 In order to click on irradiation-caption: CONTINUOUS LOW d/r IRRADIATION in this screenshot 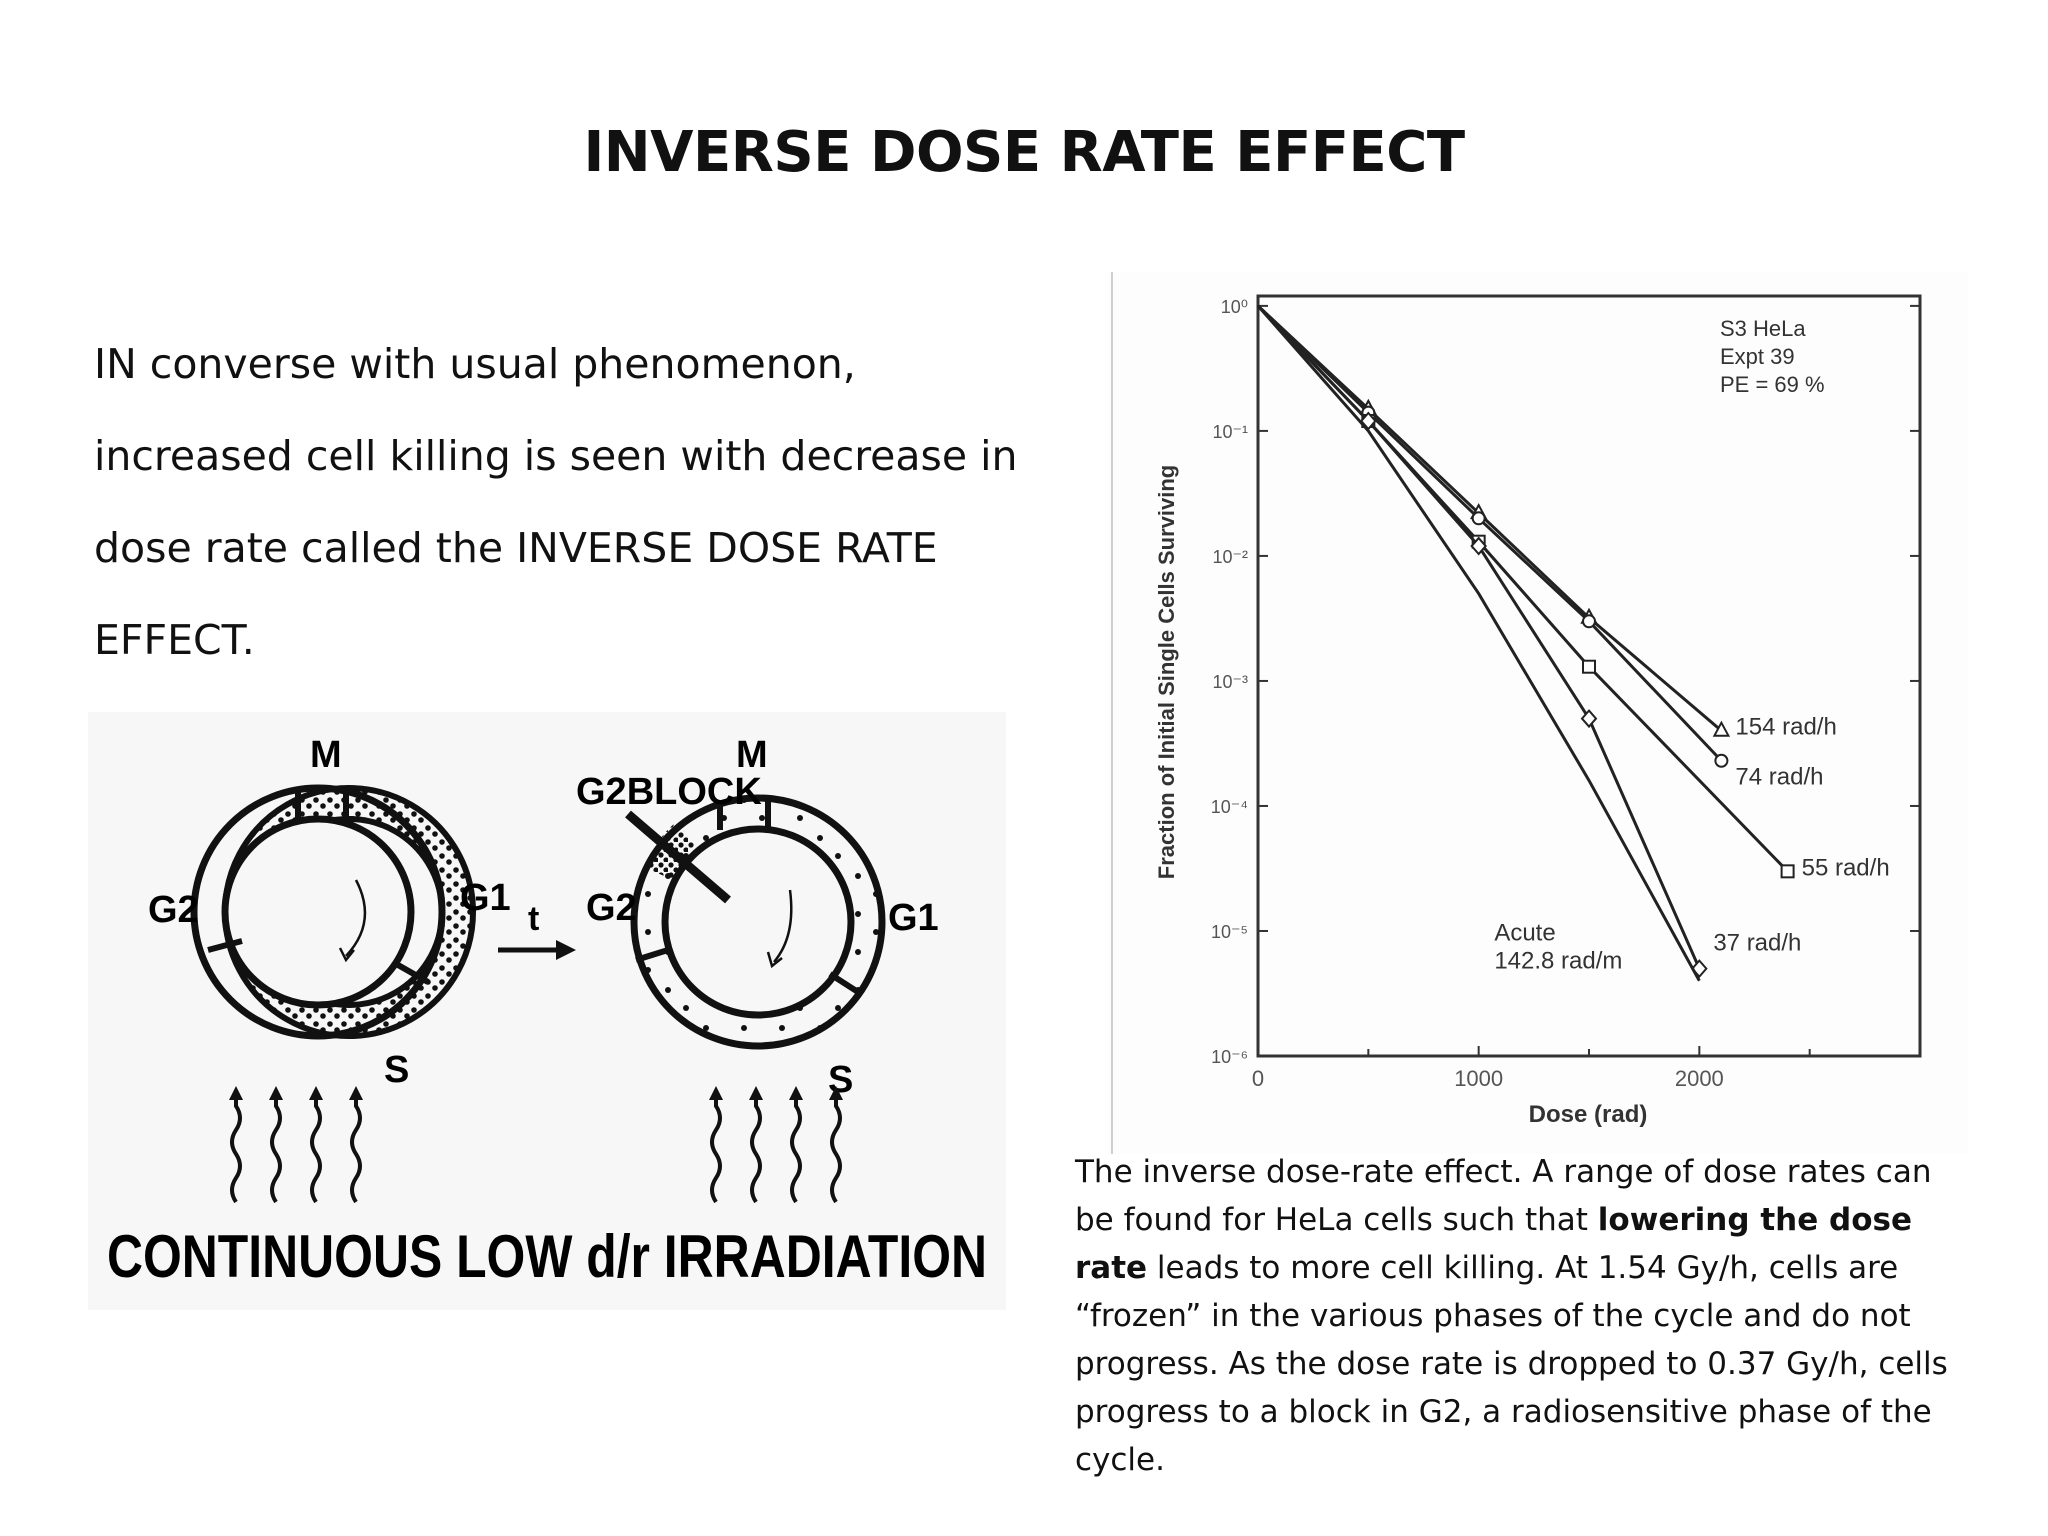, I will do `click(547, 1256)`.